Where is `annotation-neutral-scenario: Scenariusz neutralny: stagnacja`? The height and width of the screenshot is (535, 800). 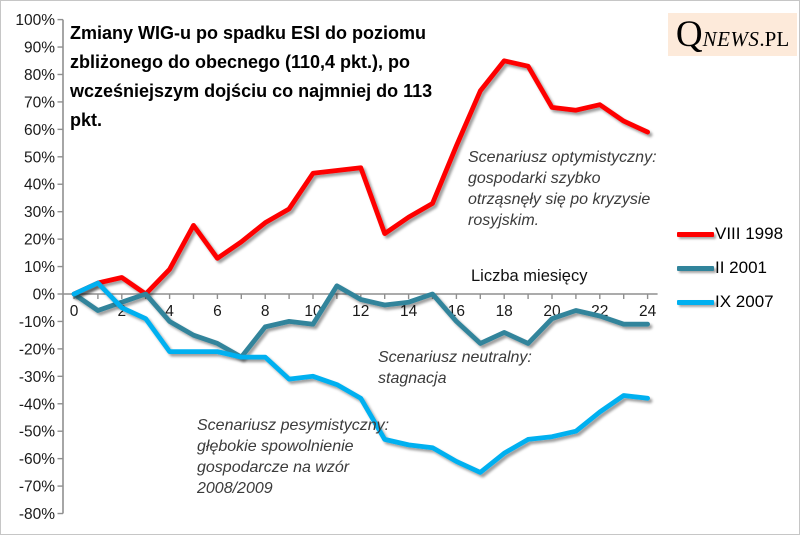 annotation-neutral-scenario: Scenariusz neutralny: stagnacja is located at coordinates (455, 368).